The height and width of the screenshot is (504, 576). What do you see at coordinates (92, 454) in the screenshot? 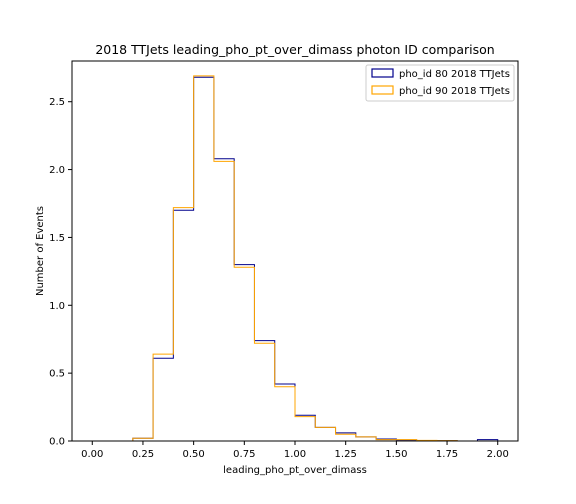
I see `x-tick-label: 0.00` at bounding box center [92, 454].